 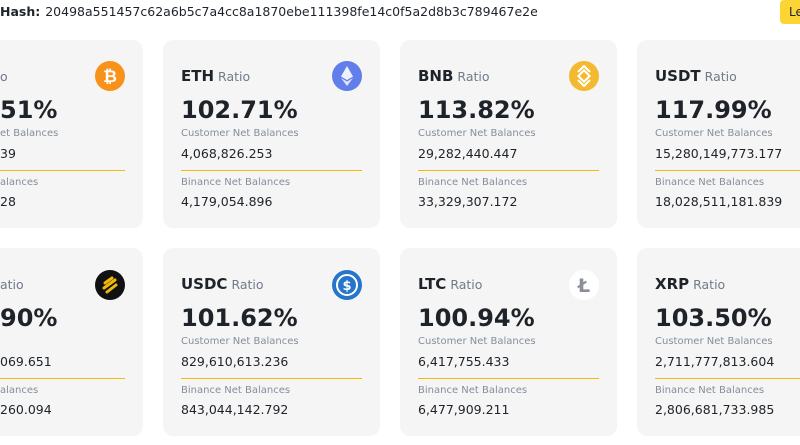 I want to click on card-title: BNB Ratio, so click(x=454, y=76).